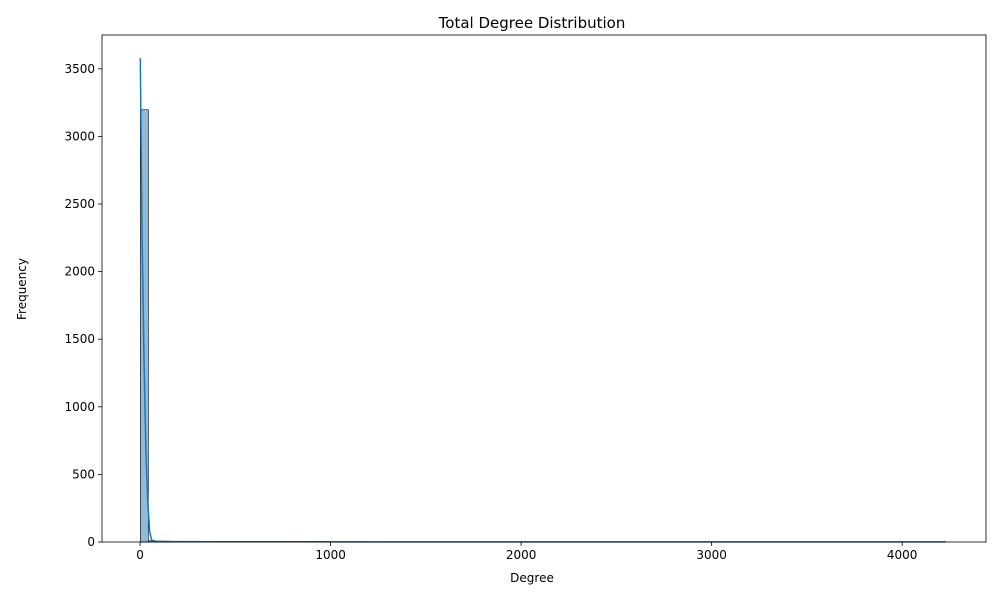  Describe the element at coordinates (79, 136) in the screenshot. I see `y-tick-label: 3000` at that location.